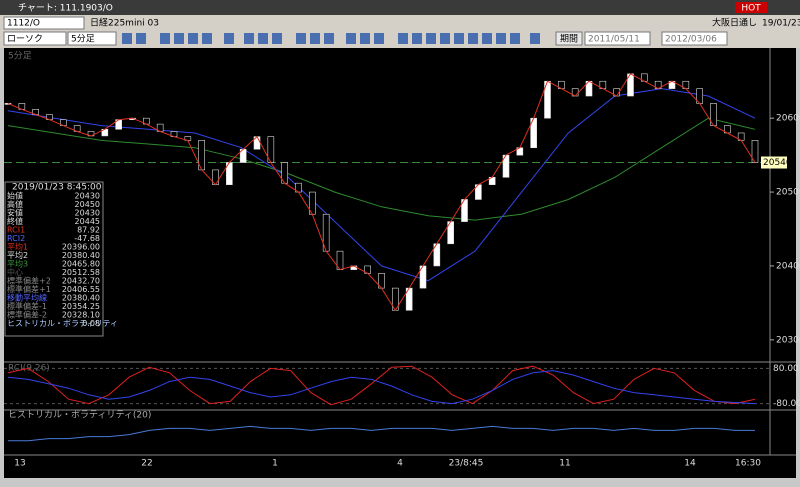 The height and width of the screenshot is (487, 800). Describe the element at coordinates (614, 40) in the screenshot. I see `from-date: 2011/05/11` at that location.